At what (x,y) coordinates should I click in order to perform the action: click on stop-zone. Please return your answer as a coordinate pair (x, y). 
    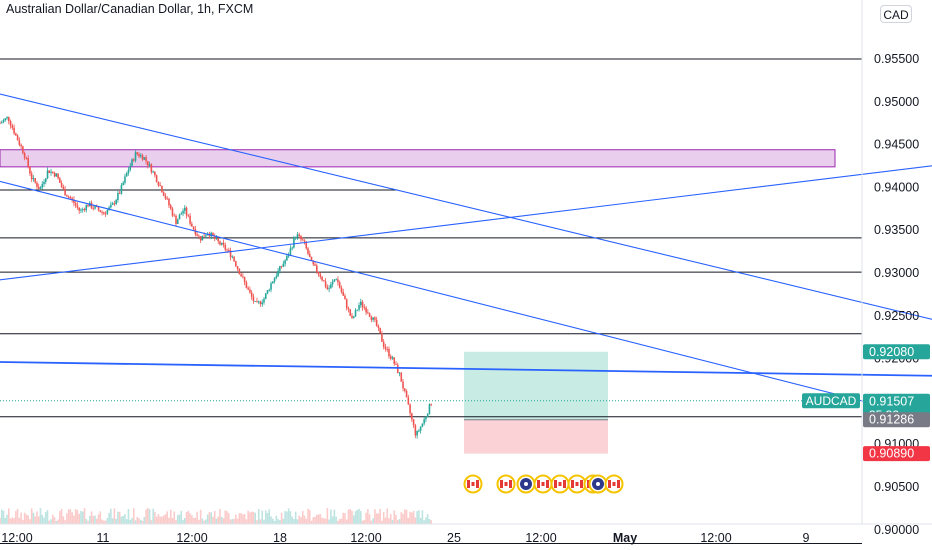
    Looking at the image, I should click on (536, 436).